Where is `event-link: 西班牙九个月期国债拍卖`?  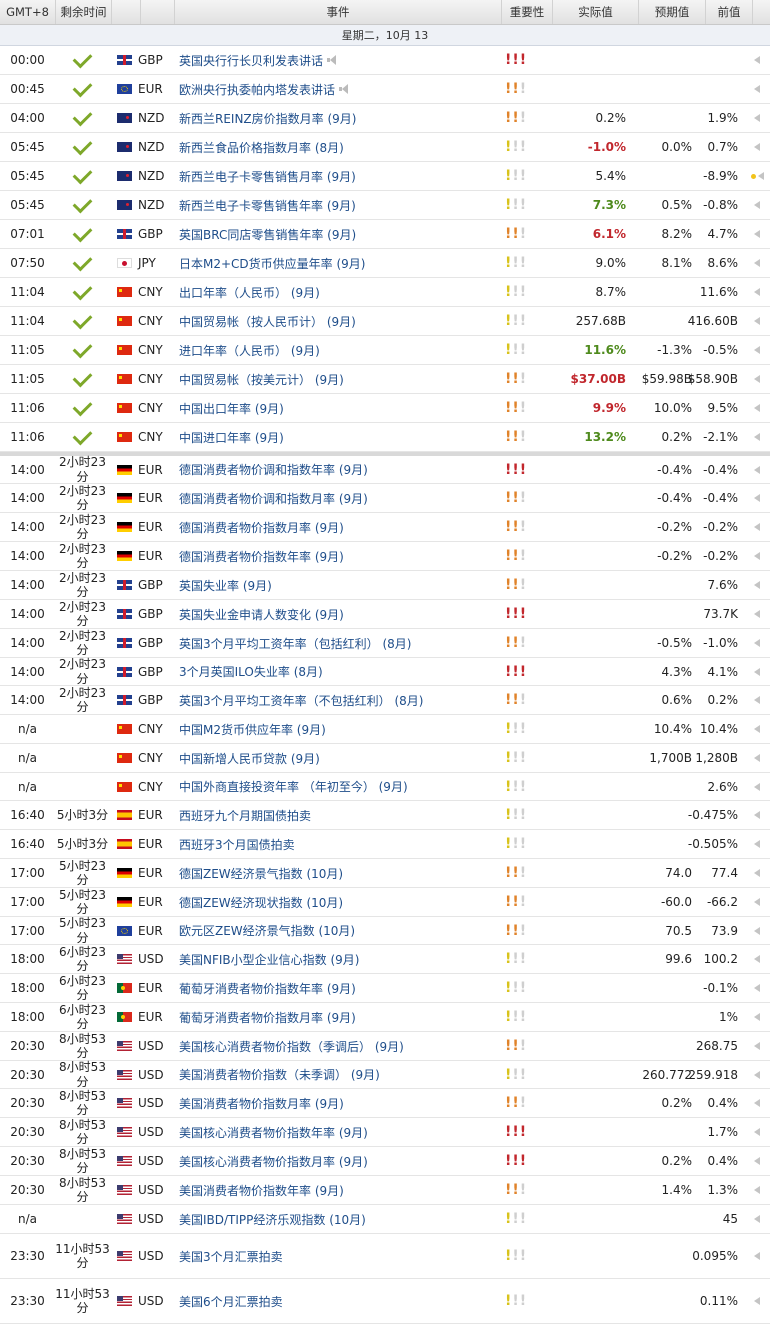
event-link: 西班牙九个月期国债拍卖 is located at coordinates (245, 815).